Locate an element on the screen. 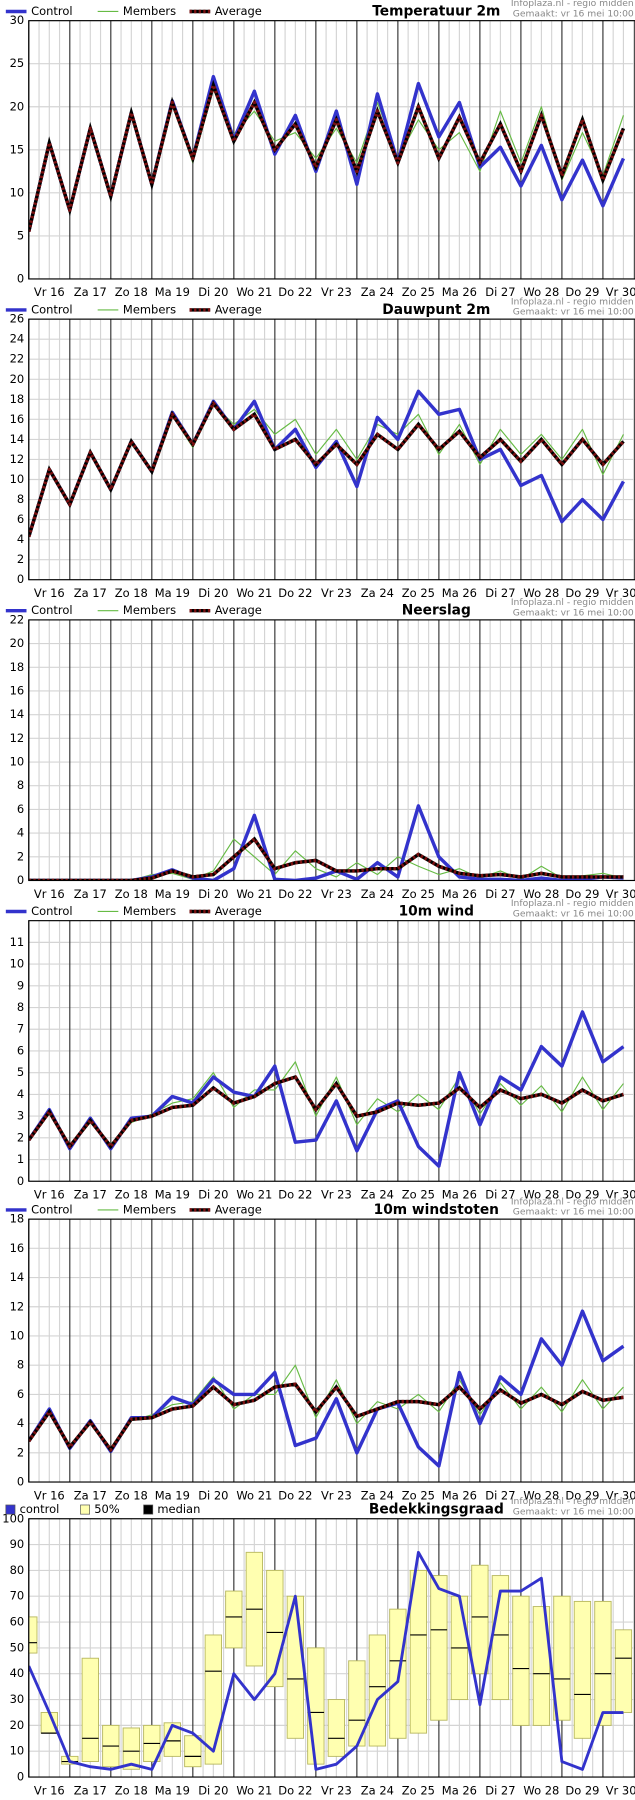 Image resolution: width=635 pixels, height=1800 pixels. x-tick-label: Di 20 is located at coordinates (213, 1790).